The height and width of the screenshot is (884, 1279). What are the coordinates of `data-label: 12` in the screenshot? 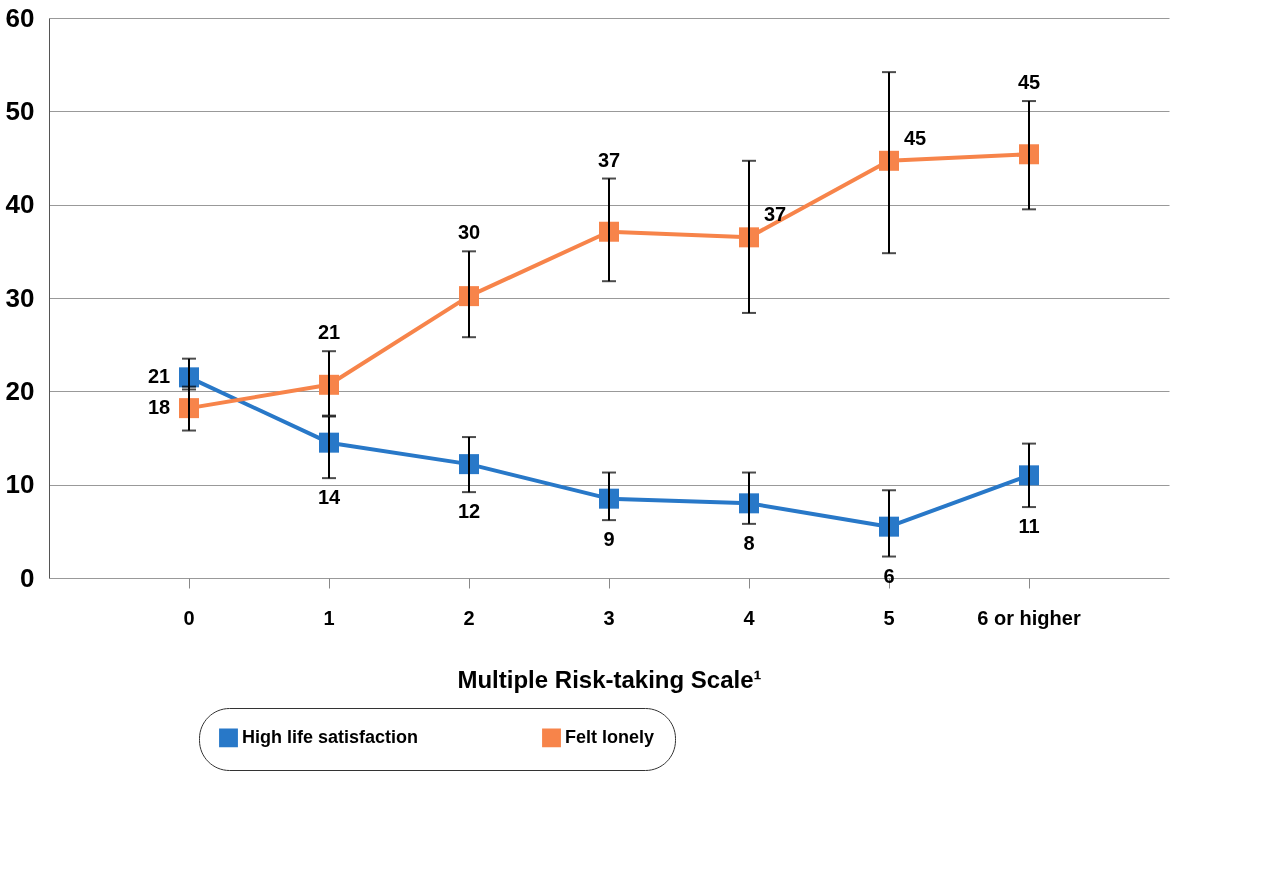 It's located at (469, 511).